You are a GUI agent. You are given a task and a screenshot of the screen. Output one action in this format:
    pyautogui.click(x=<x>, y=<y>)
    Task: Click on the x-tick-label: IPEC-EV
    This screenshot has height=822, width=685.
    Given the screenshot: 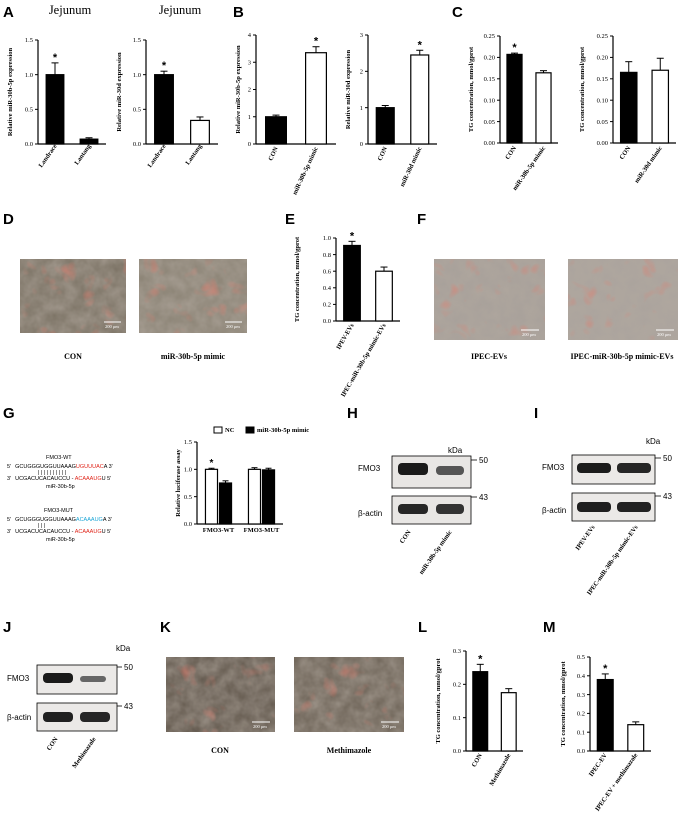 What is the action you would take?
    pyautogui.click(x=598, y=765)
    